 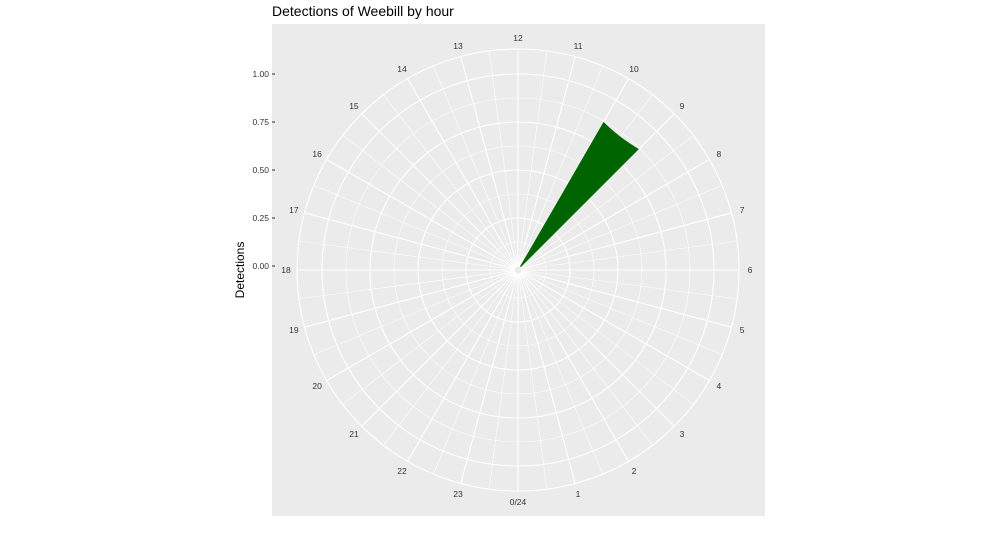 I want to click on bar-hour-9.5, so click(x=579, y=194).